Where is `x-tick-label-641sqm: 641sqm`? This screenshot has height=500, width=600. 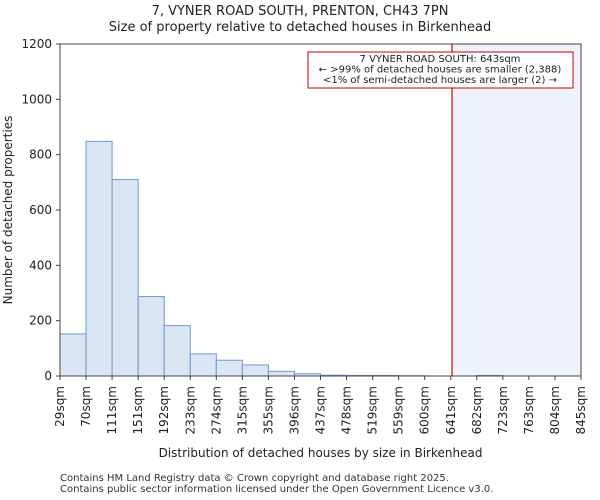 x-tick-label-641sqm: 641sqm is located at coordinates (451, 410).